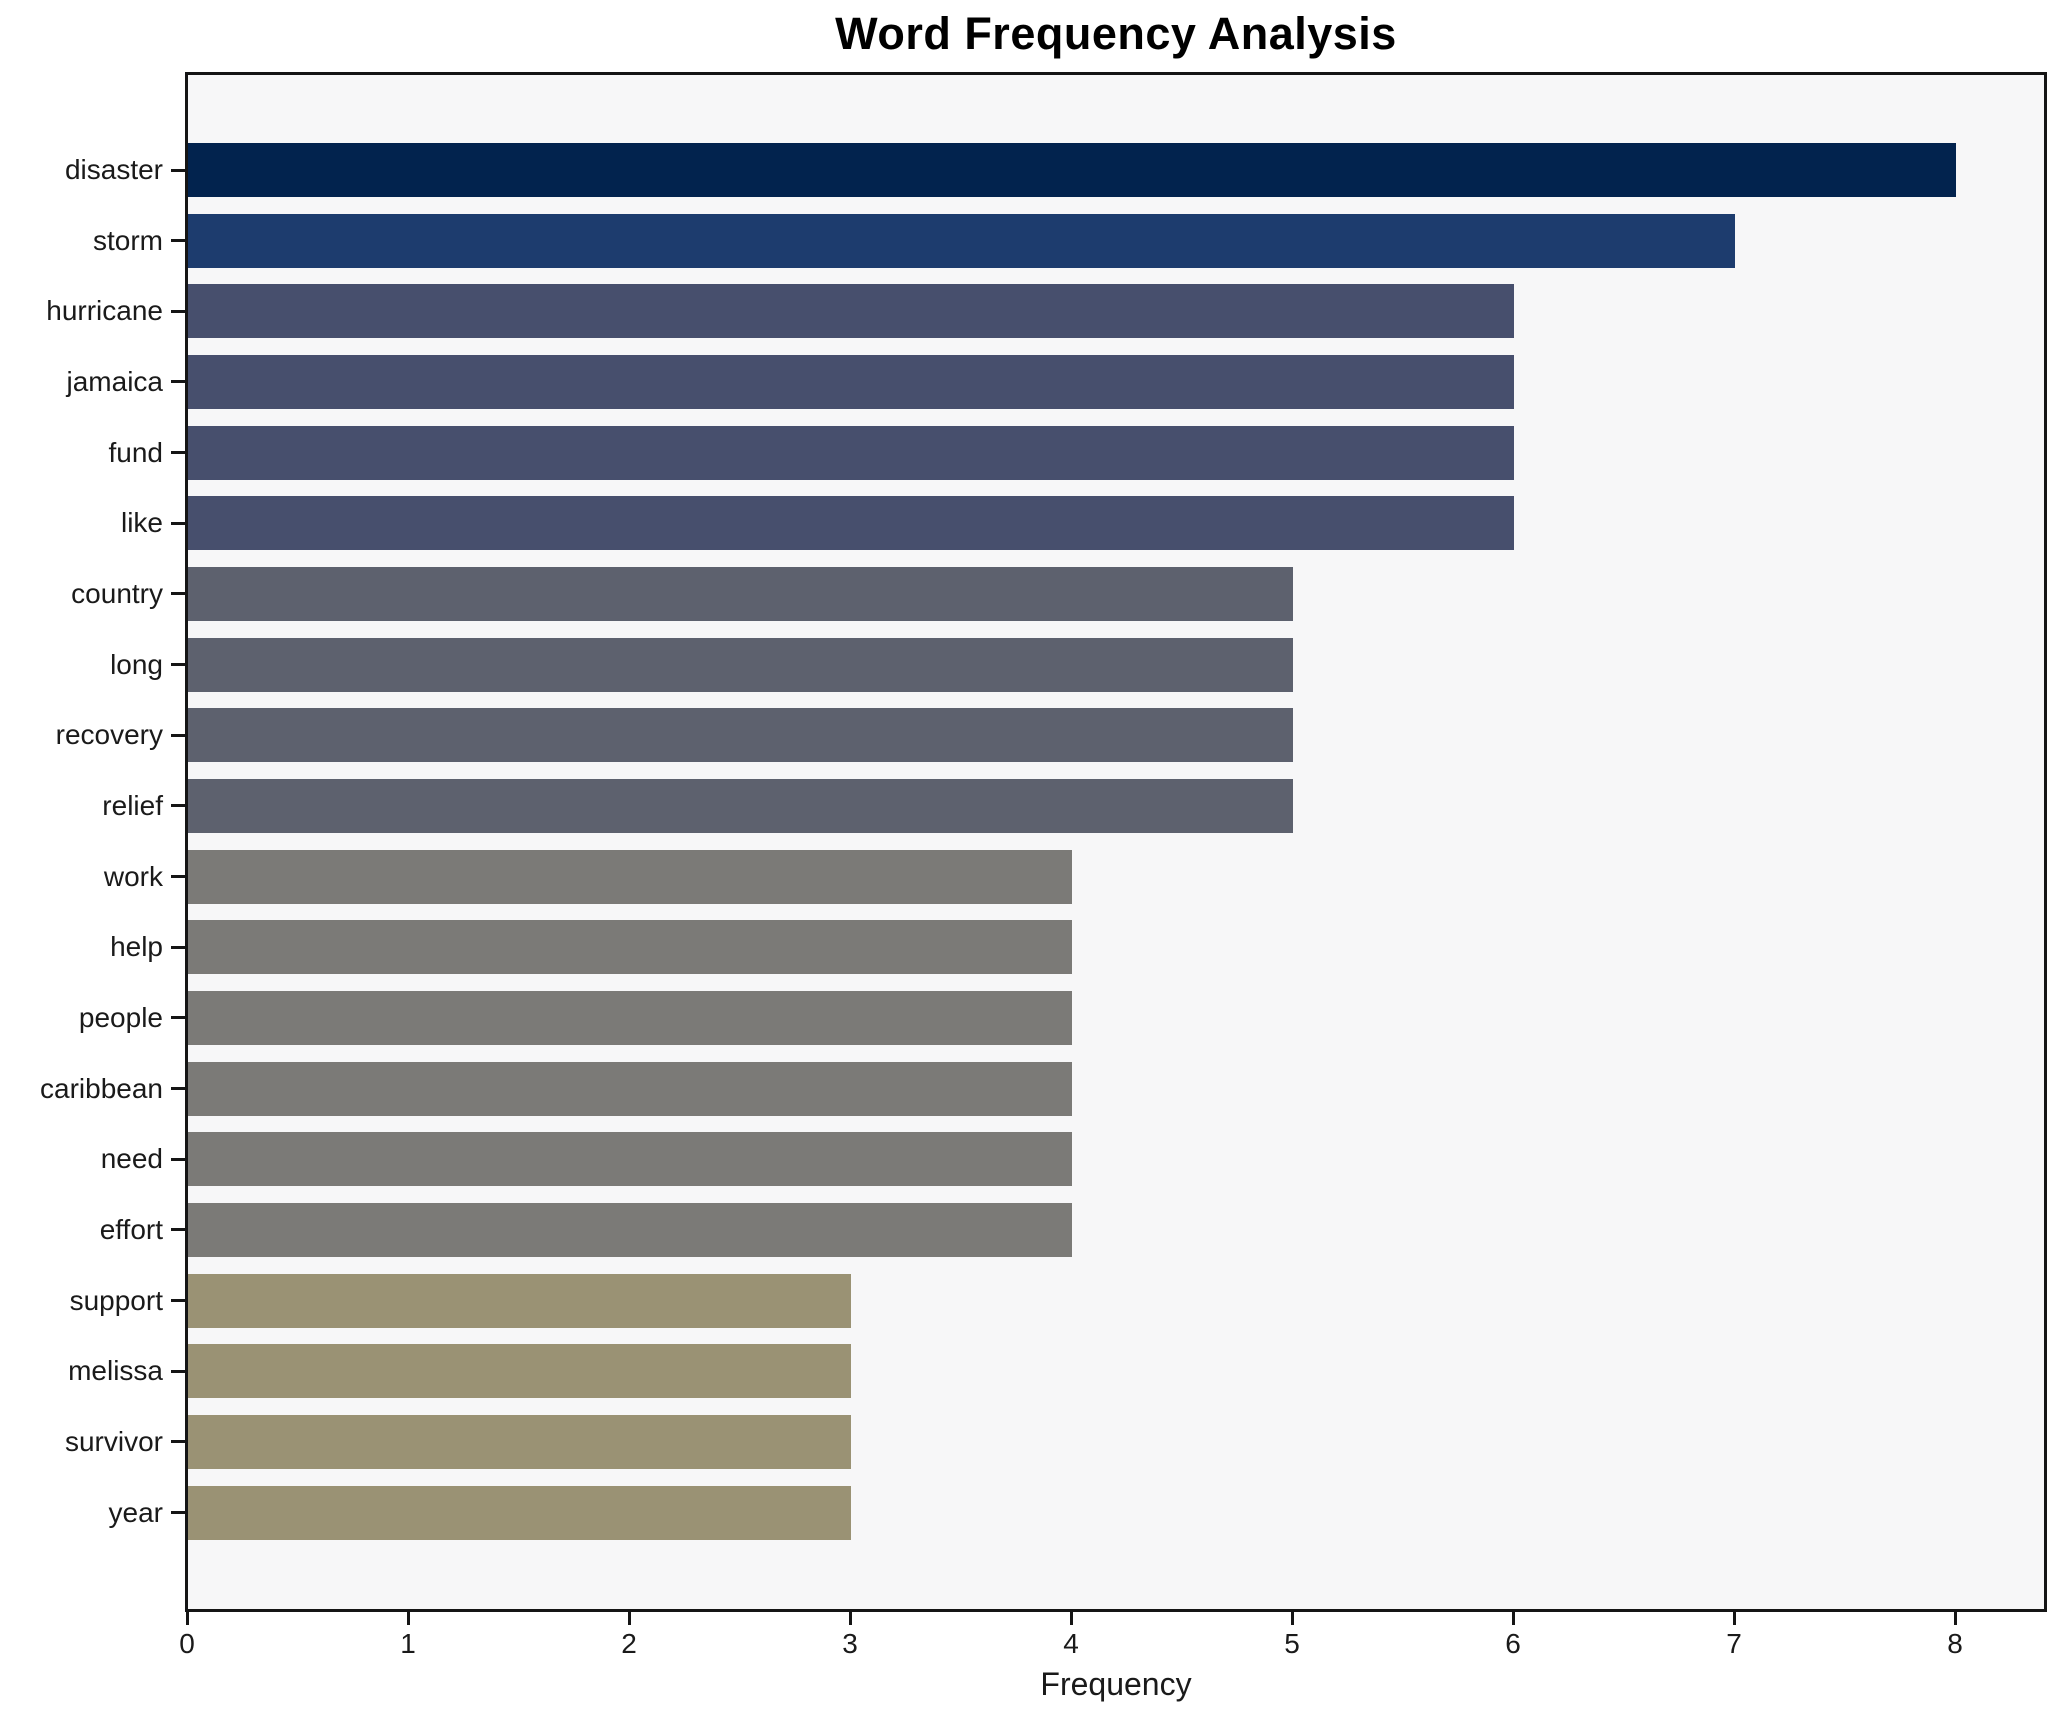 The width and height of the screenshot is (2065, 1722). Describe the element at coordinates (136, 947) in the screenshot. I see `y-tick-label-help: help` at that location.